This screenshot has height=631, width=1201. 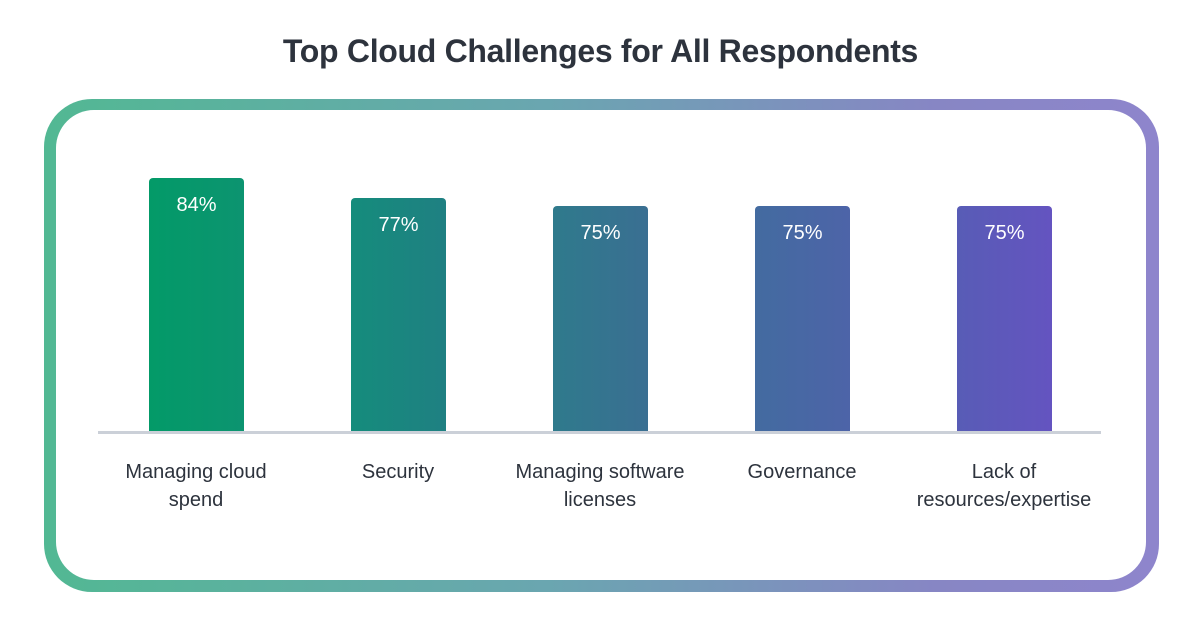 What do you see at coordinates (1004, 500) in the screenshot?
I see `category-line: resources/expertise` at bounding box center [1004, 500].